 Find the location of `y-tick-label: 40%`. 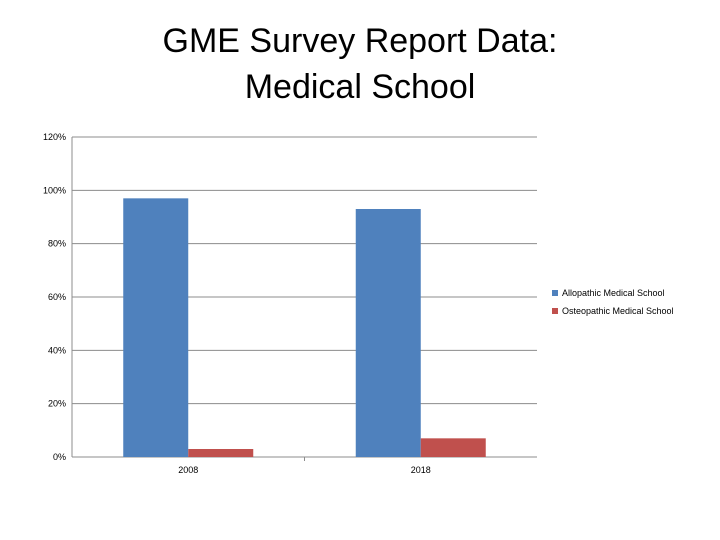

y-tick-label: 40% is located at coordinates (57, 350).